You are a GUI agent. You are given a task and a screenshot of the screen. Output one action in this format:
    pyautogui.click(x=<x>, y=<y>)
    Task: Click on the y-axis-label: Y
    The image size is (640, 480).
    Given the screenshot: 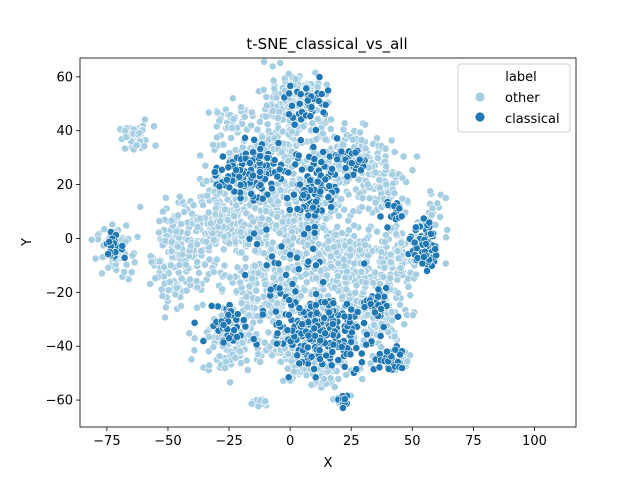 What is the action you would take?
    pyautogui.click(x=27, y=242)
    